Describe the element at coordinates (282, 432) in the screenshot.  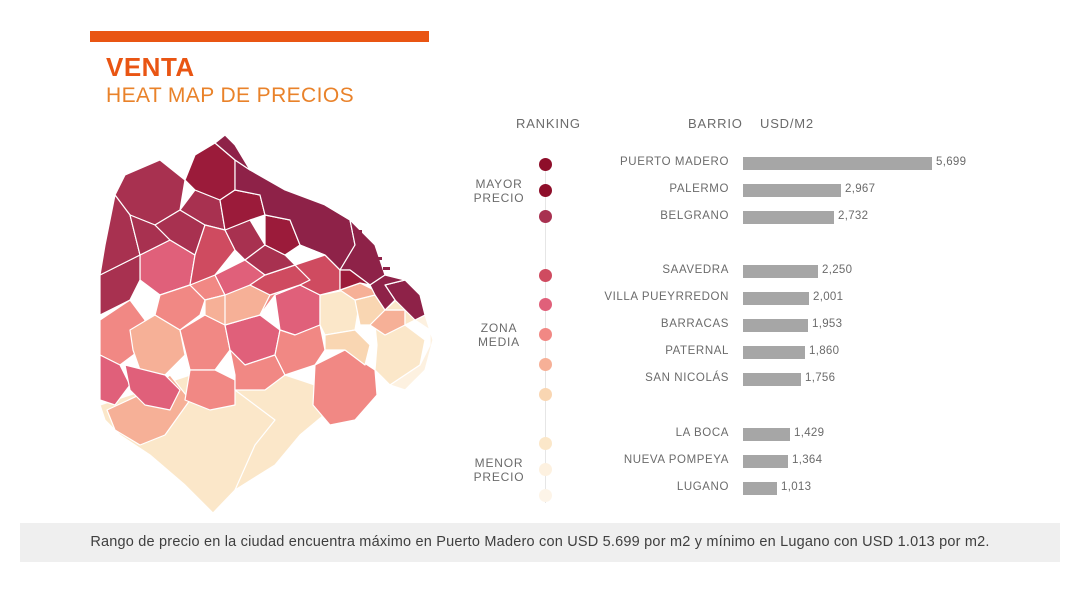
I see `map-region-south-center` at that location.